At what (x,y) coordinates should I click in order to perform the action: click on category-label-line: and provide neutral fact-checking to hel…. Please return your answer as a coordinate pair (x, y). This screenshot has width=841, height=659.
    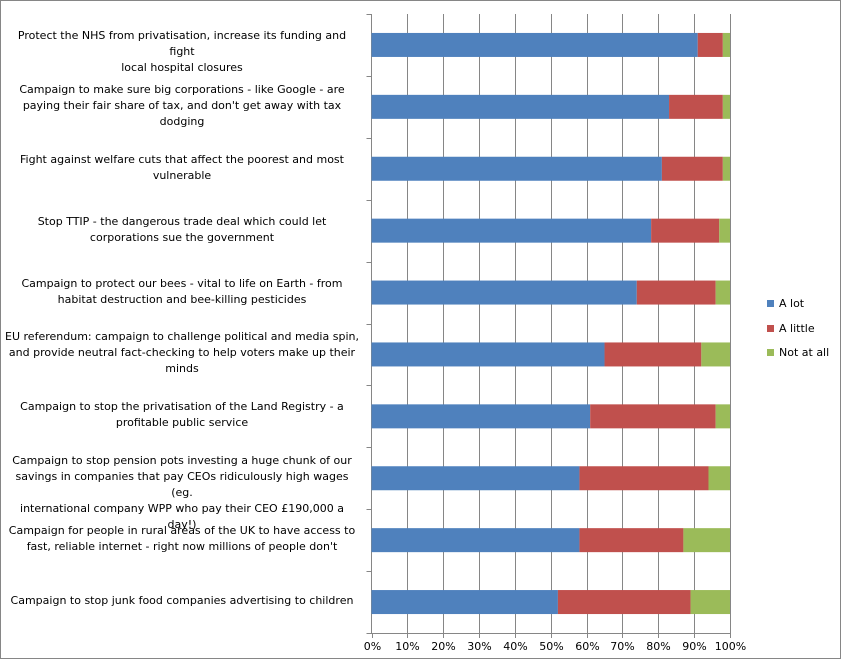
    Looking at the image, I should click on (182, 353).